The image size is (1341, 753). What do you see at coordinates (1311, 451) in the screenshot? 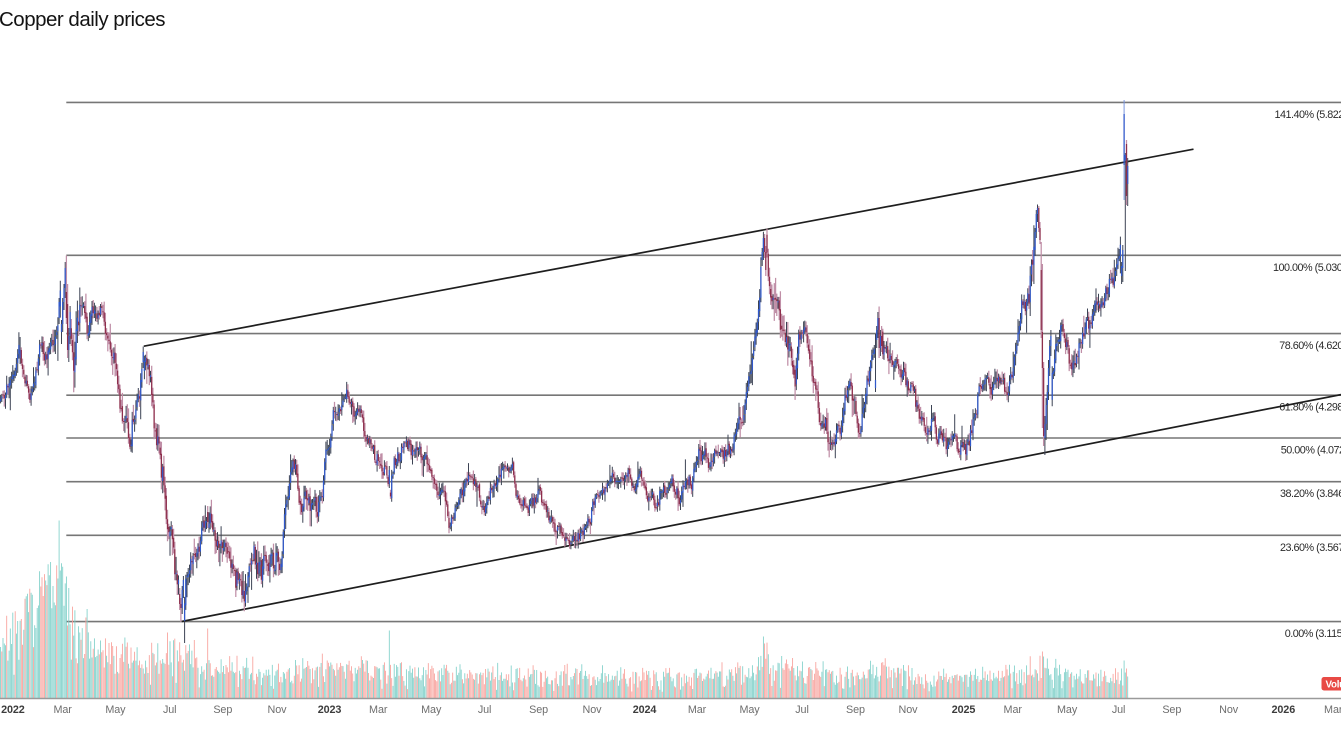
I see `svg-text: 50.00% (4.0727)` at bounding box center [1311, 451].